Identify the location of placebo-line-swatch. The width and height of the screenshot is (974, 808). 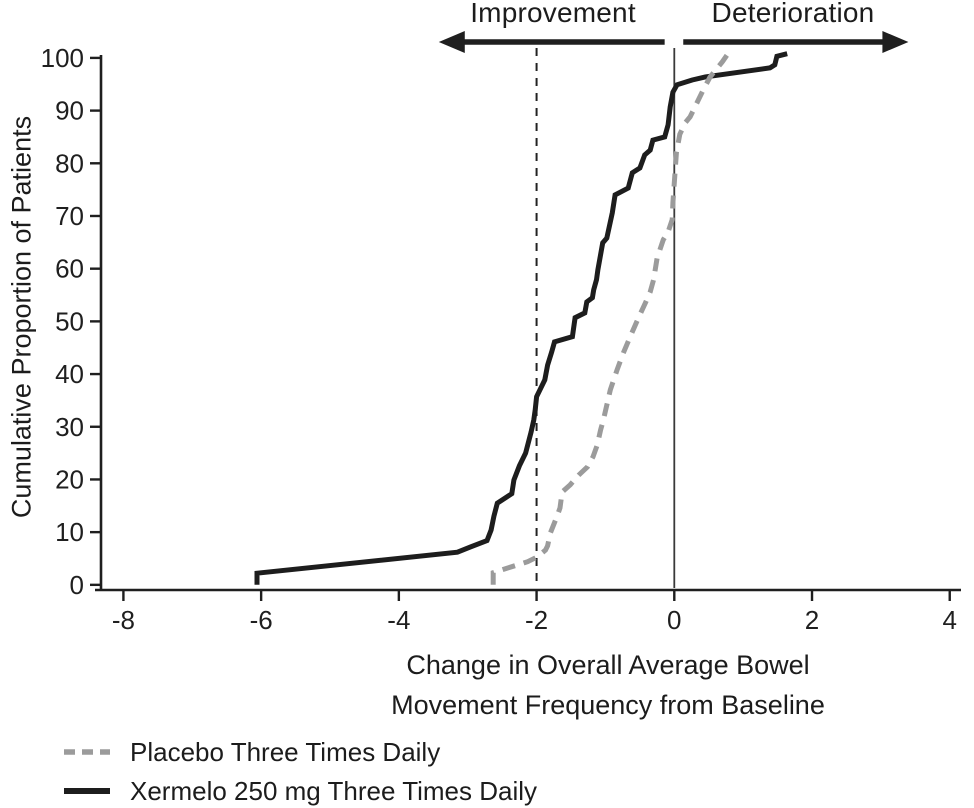
(87, 752).